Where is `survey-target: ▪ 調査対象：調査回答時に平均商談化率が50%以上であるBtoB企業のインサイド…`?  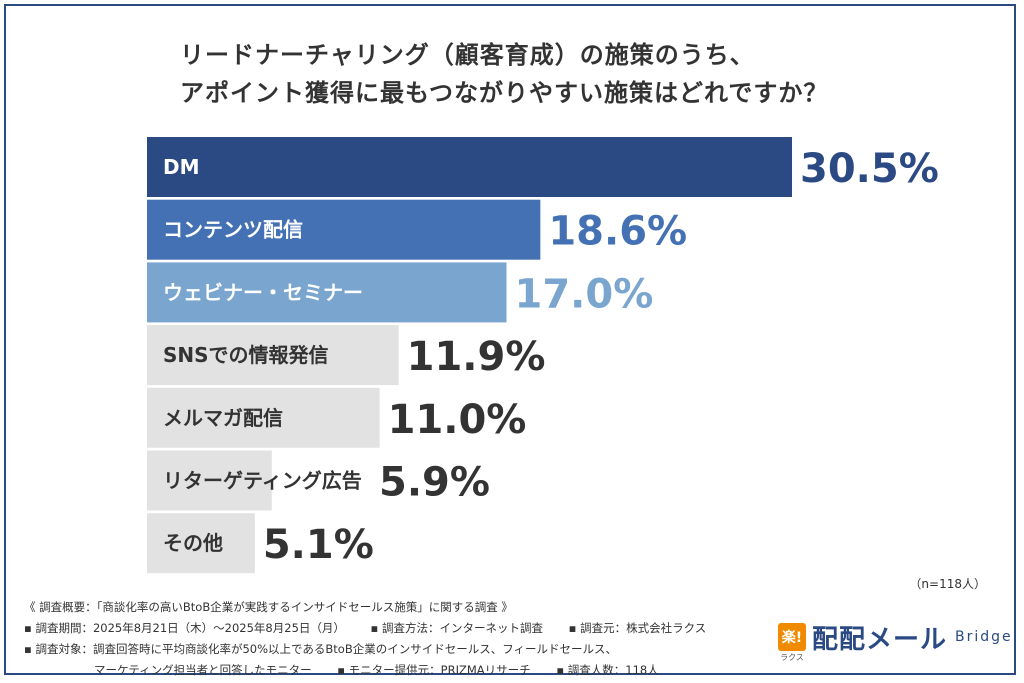 survey-target: ▪ 調査対象：調査回答時に平均商談化率が50%以上であるBtoB企業のインサイド… is located at coordinates (320, 649).